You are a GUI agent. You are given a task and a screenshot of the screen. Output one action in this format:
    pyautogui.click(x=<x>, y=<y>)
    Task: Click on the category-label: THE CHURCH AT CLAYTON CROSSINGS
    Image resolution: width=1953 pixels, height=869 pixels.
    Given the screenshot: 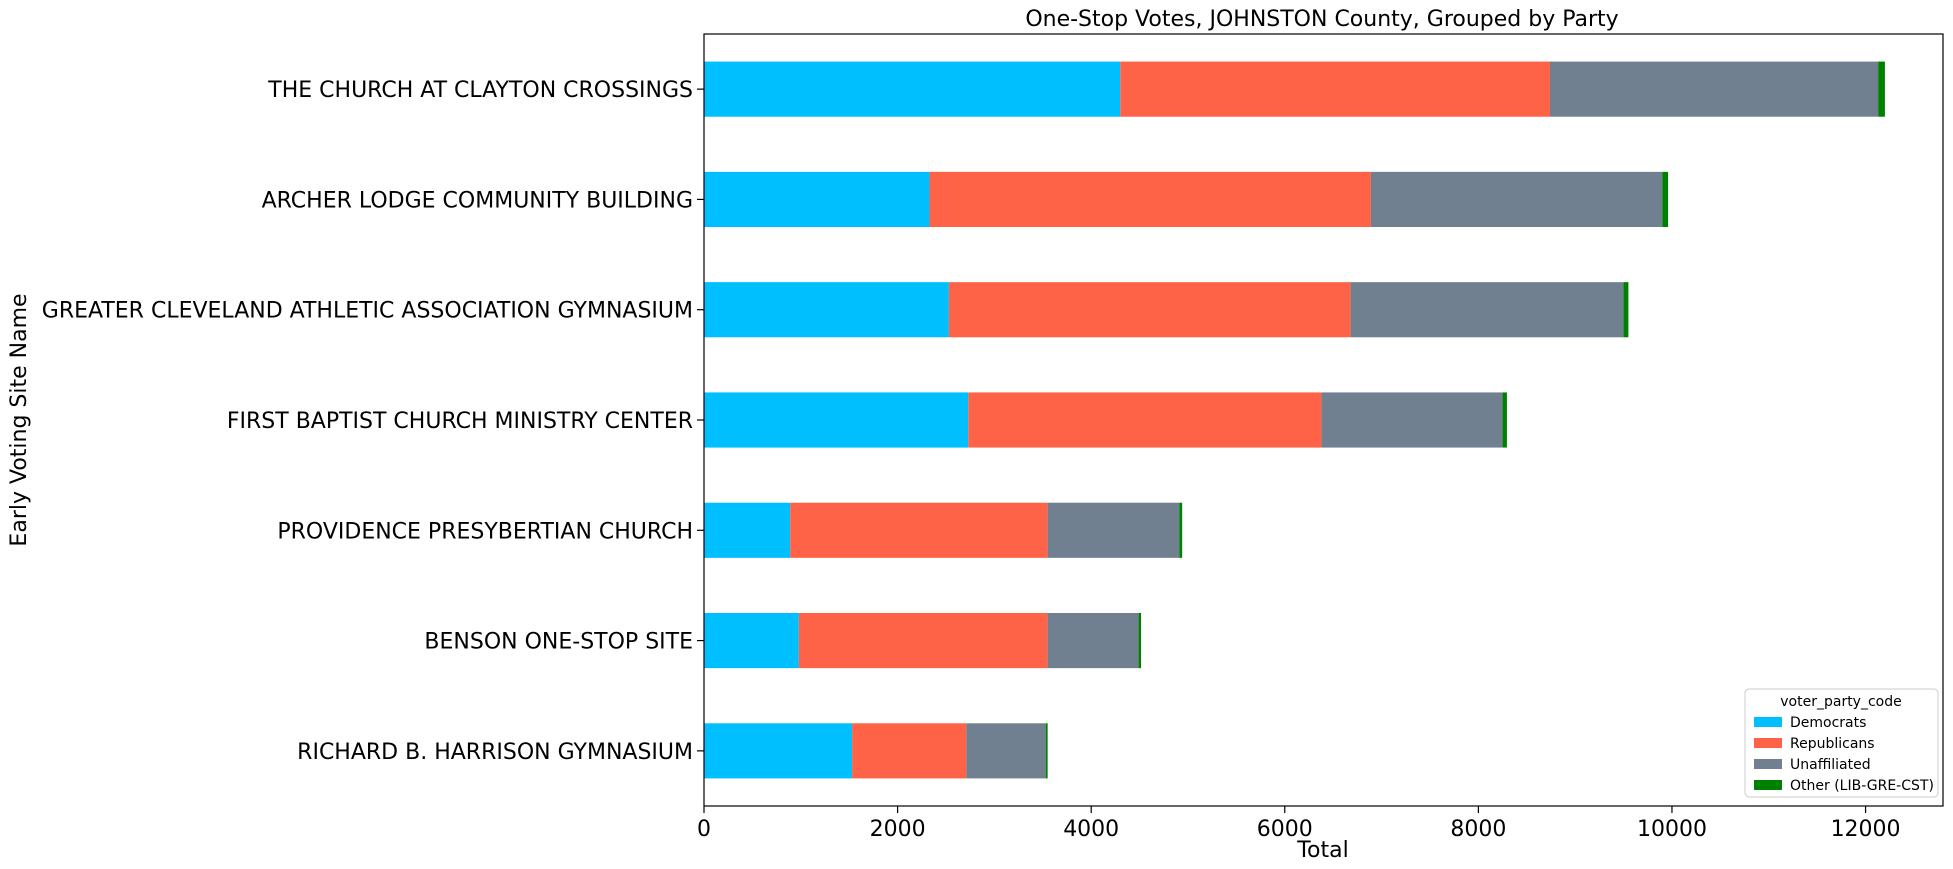 What is the action you would take?
    pyautogui.click(x=480, y=90)
    